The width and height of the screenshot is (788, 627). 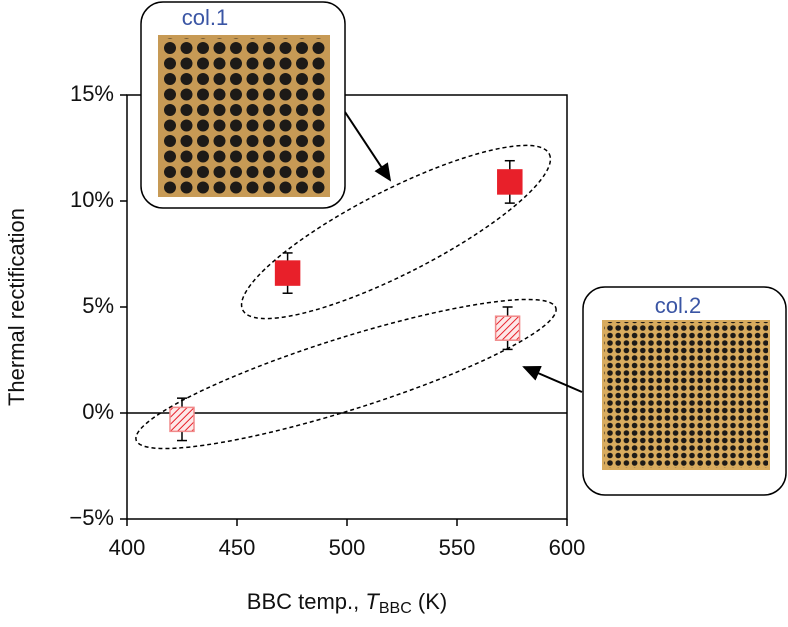 I want to click on x-tick-label: 450, so click(x=237, y=547).